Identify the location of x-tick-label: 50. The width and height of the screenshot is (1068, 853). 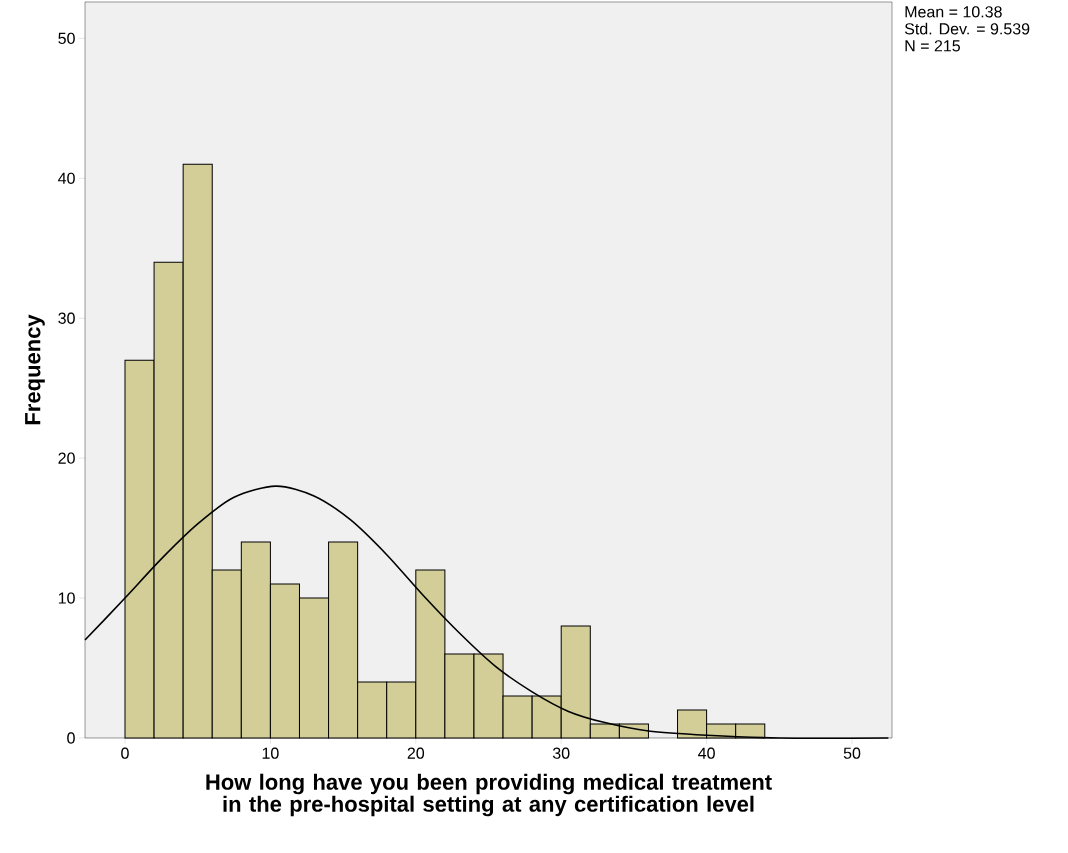
(852, 753).